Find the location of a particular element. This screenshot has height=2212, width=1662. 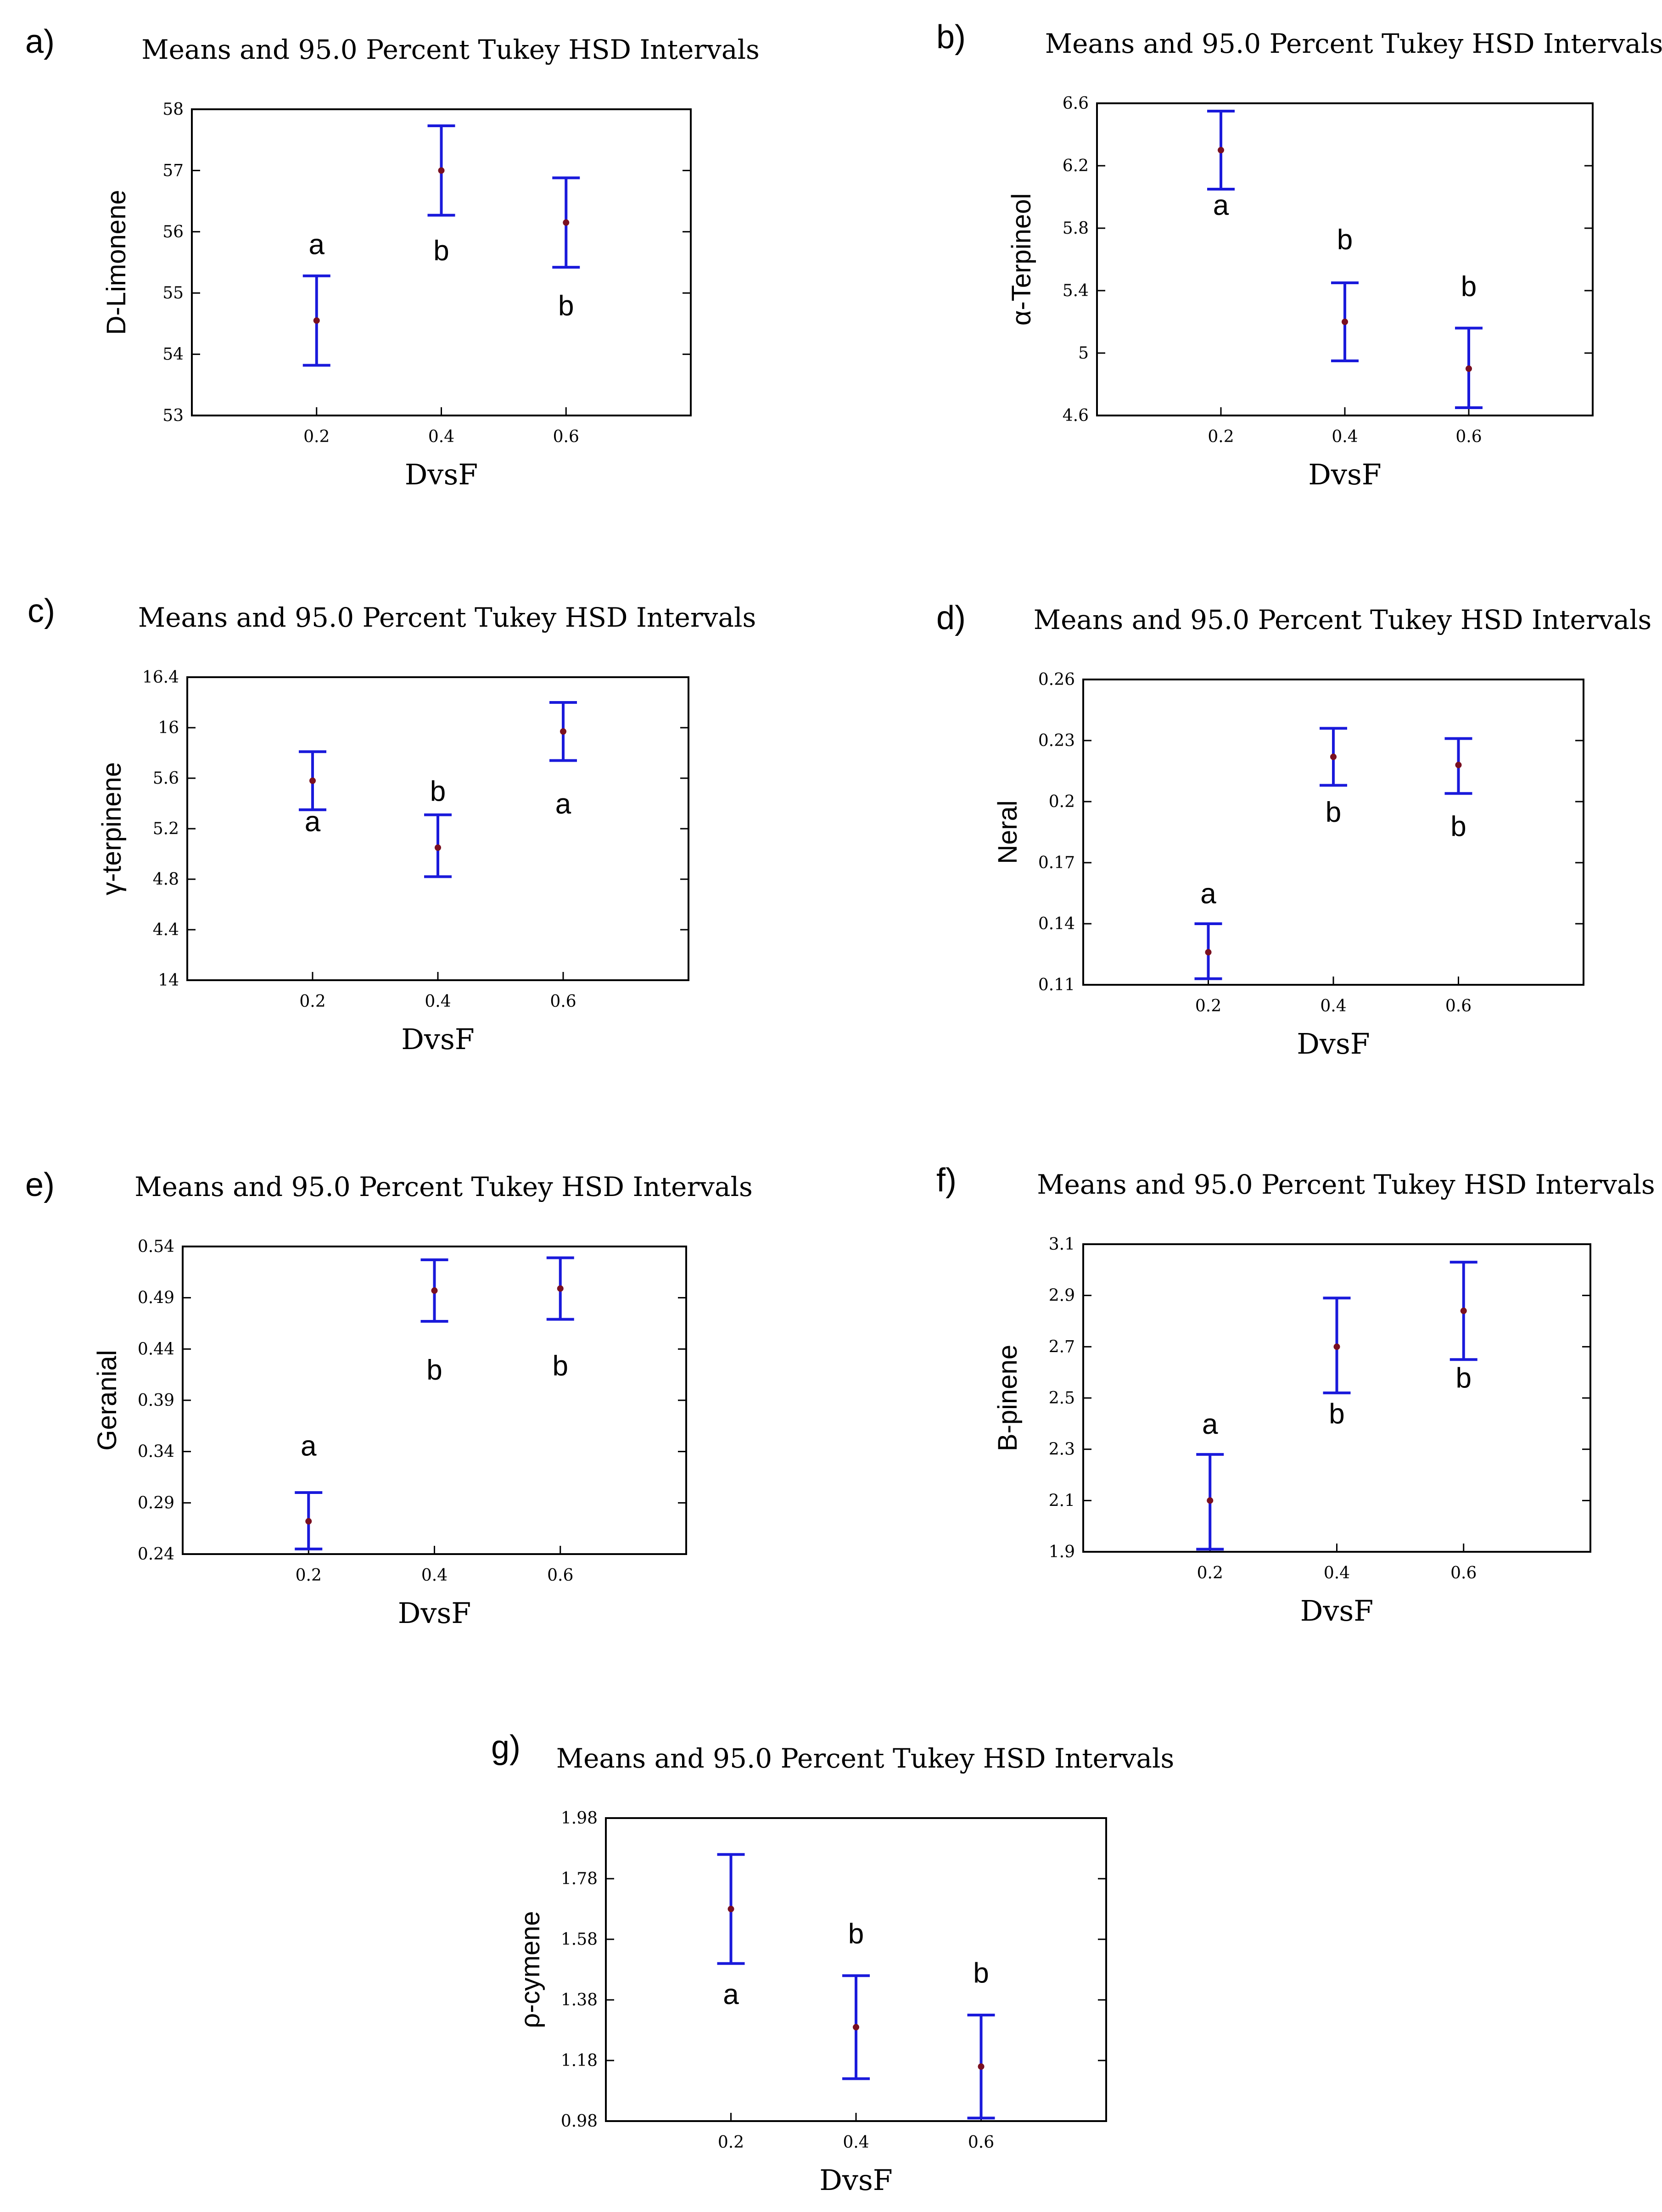

panel-letter: g) is located at coordinates (505, 1748).